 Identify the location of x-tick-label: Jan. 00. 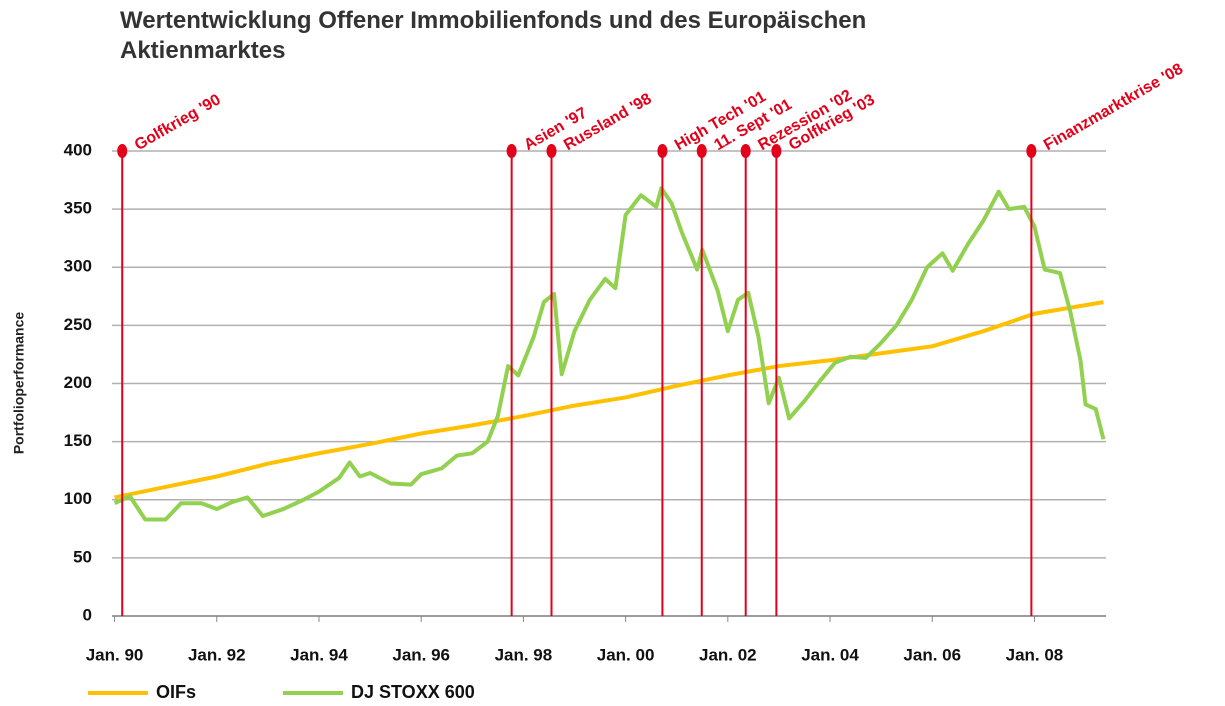
(626, 654).